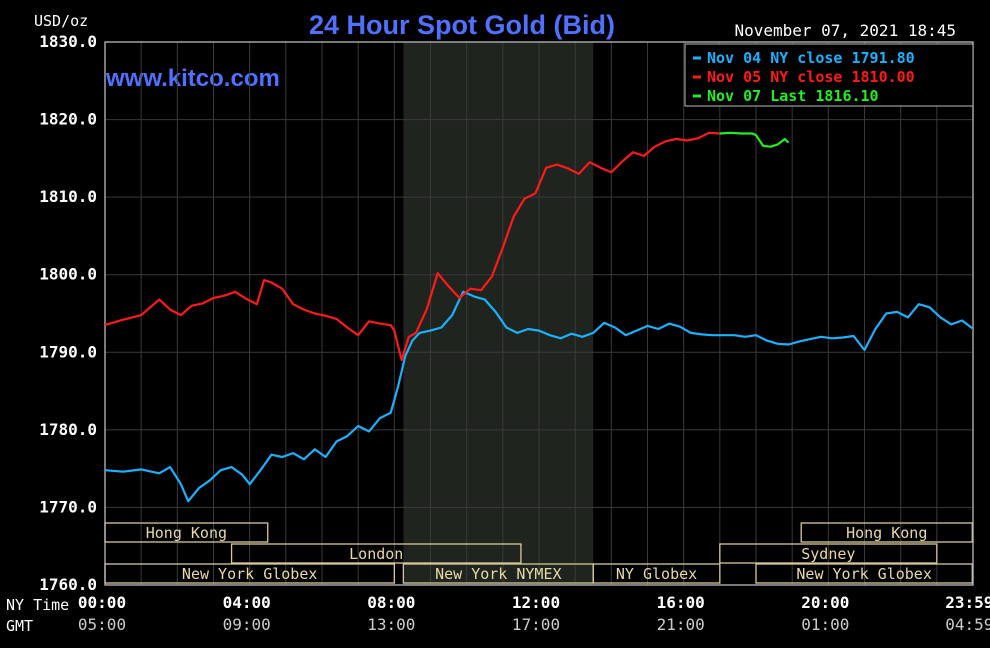 This screenshot has height=648, width=990. I want to click on kitco-watermark: www.kitco.com, so click(192, 78).